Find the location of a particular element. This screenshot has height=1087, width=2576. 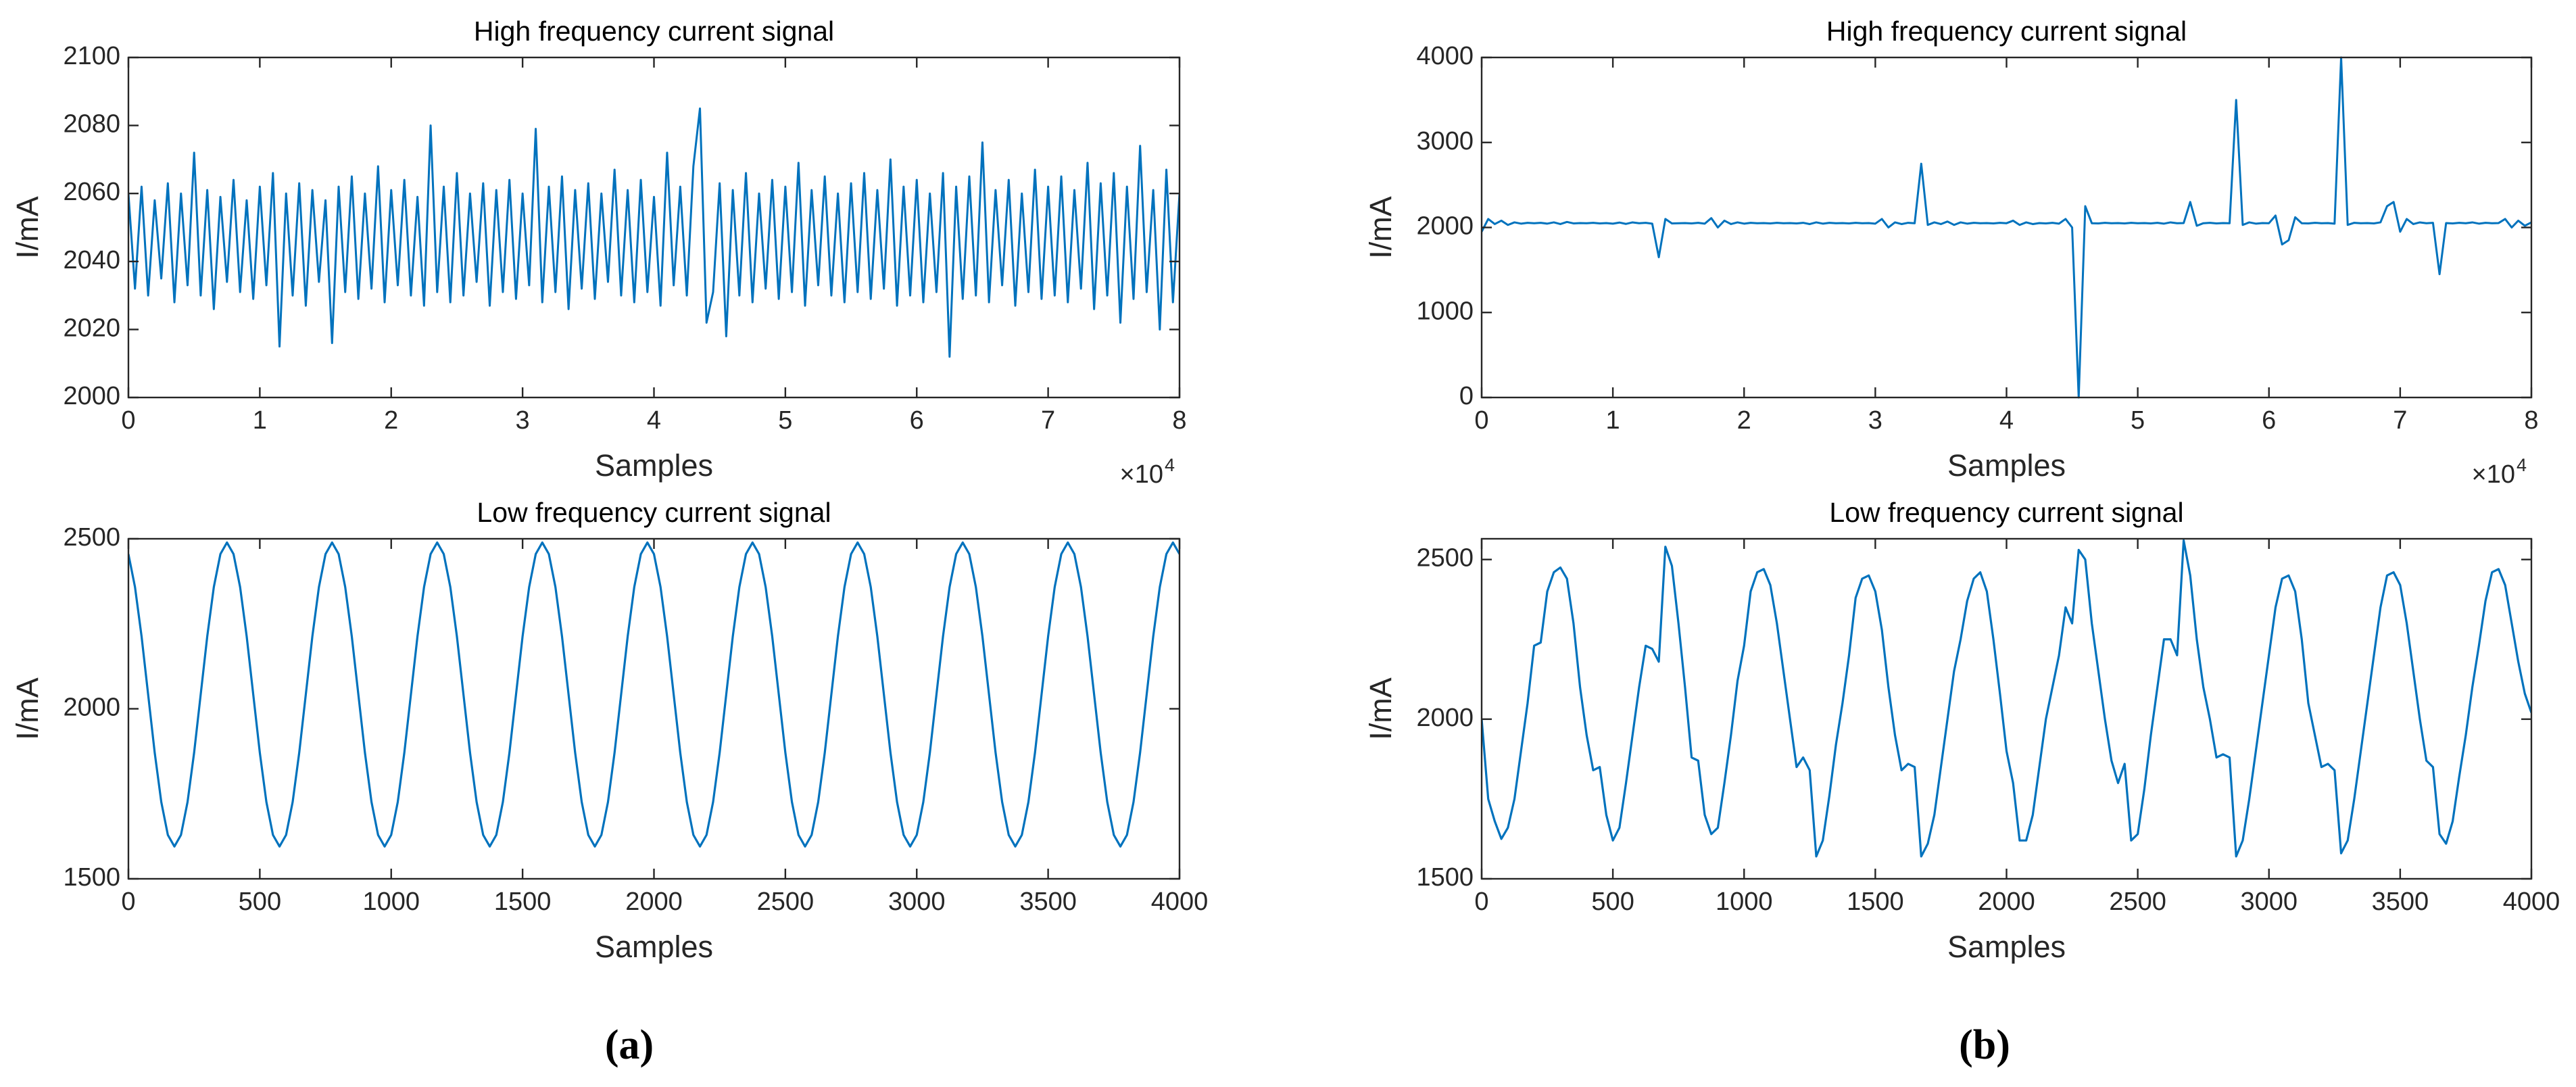

y-tick-label: 2060 is located at coordinates (91, 192).